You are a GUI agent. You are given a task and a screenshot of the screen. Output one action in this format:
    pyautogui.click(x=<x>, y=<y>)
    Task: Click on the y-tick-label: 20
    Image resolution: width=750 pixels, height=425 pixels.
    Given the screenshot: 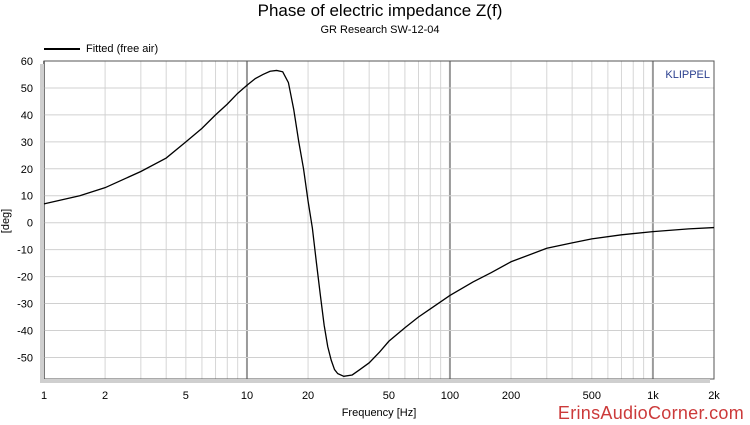 What is the action you would take?
    pyautogui.click(x=27, y=170)
    